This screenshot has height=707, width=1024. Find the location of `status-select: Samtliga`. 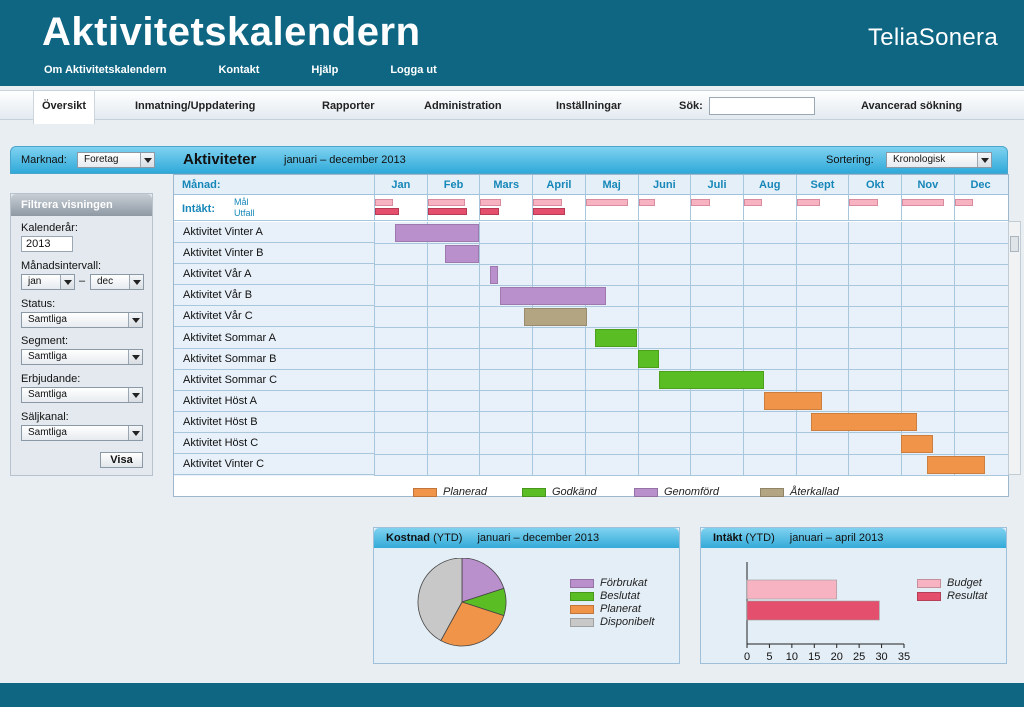

status-select: Samtliga is located at coordinates (82, 320).